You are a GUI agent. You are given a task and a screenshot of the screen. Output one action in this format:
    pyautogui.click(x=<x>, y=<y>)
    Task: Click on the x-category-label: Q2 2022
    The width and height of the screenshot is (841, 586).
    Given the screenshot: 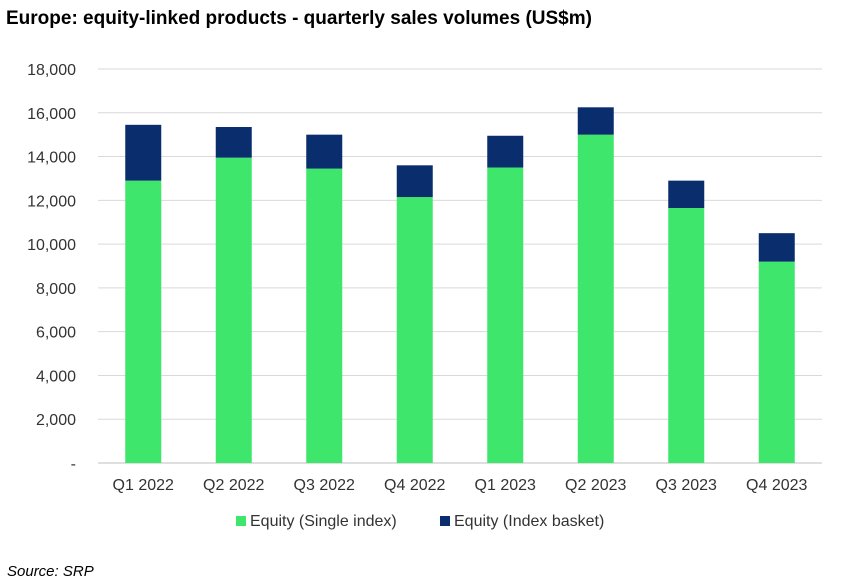 What is the action you would take?
    pyautogui.click(x=233, y=485)
    